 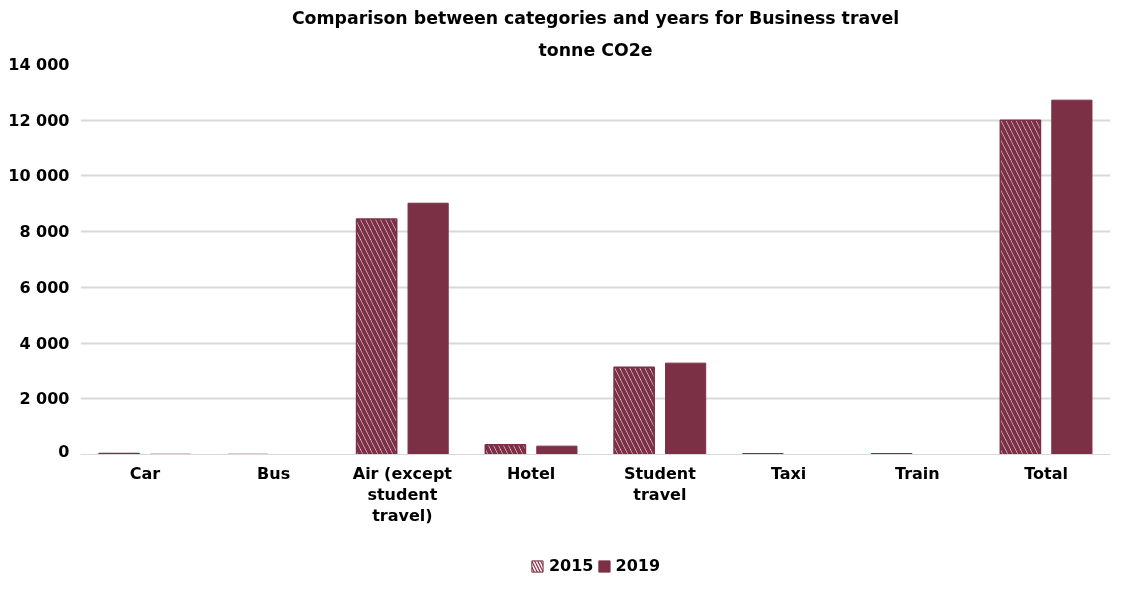 What do you see at coordinates (39, 120) in the screenshot?
I see `y-tick-label: 12 000` at bounding box center [39, 120].